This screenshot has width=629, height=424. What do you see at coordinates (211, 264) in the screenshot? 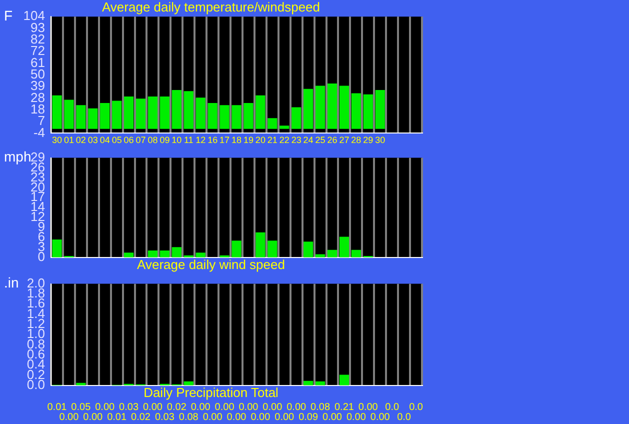
I see `text: Average daily wind speed` at bounding box center [211, 264].